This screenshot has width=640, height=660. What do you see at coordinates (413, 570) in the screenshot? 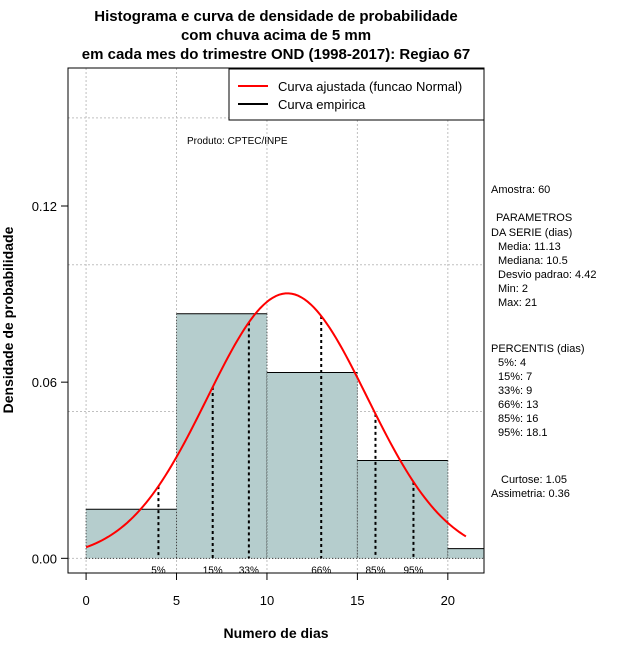
I see `percentile-label-5: 95%` at bounding box center [413, 570].